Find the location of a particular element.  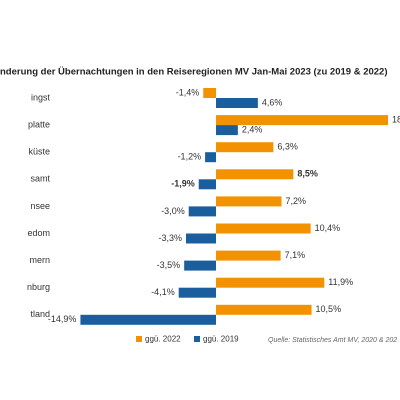

value-label: 10,4% is located at coordinates (328, 228).